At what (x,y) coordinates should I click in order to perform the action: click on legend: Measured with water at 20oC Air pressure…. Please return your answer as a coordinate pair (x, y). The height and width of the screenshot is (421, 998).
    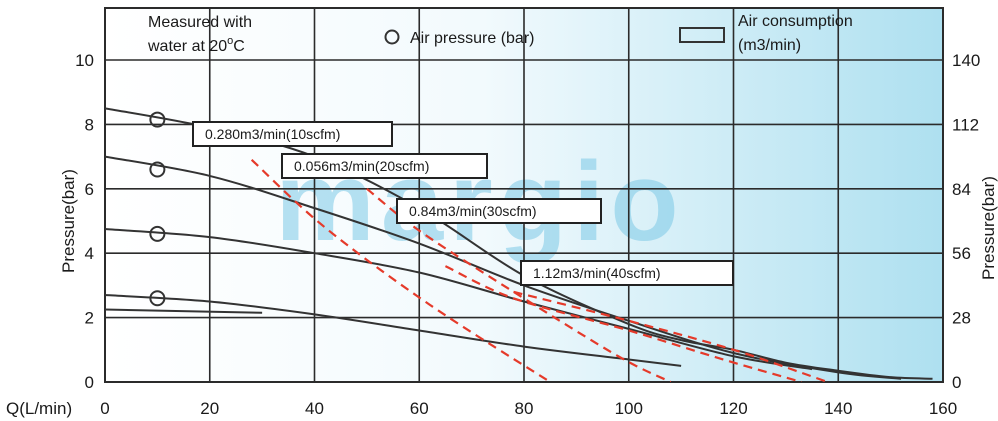
    Looking at the image, I should click on (500, 34).